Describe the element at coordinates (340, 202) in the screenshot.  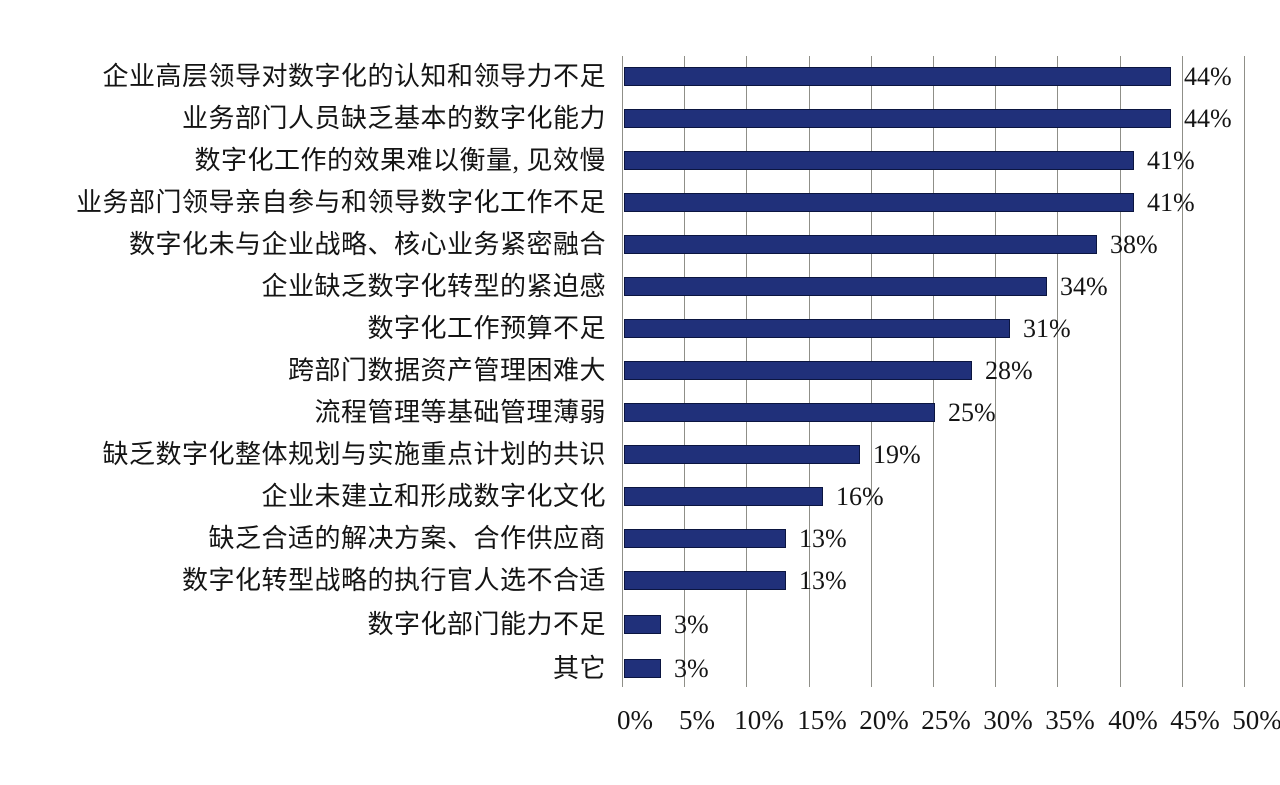
I see `category-label-row-4: 业务部门领导亲自参与和领导数字化工作不足` at that location.